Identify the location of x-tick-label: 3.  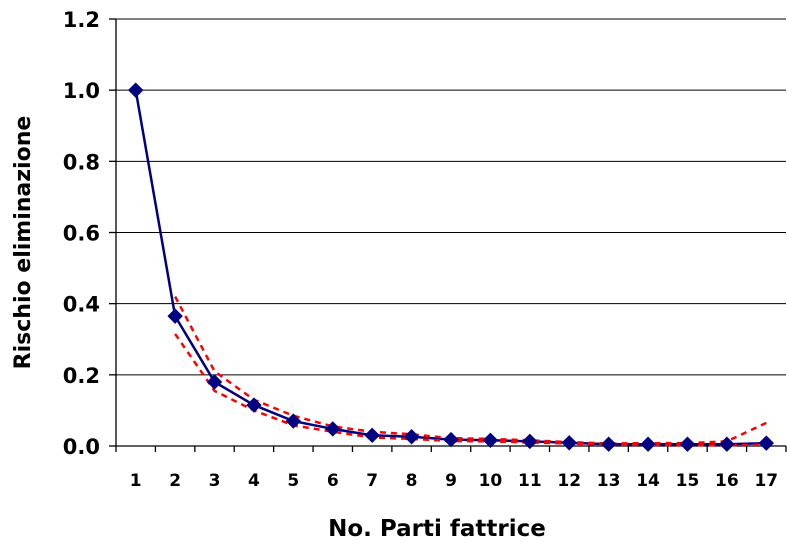
(215, 481).